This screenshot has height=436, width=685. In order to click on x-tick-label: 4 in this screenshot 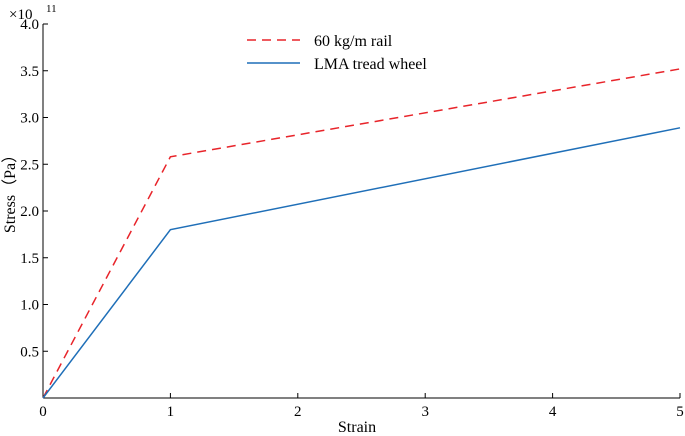, I will do `click(553, 412)`.